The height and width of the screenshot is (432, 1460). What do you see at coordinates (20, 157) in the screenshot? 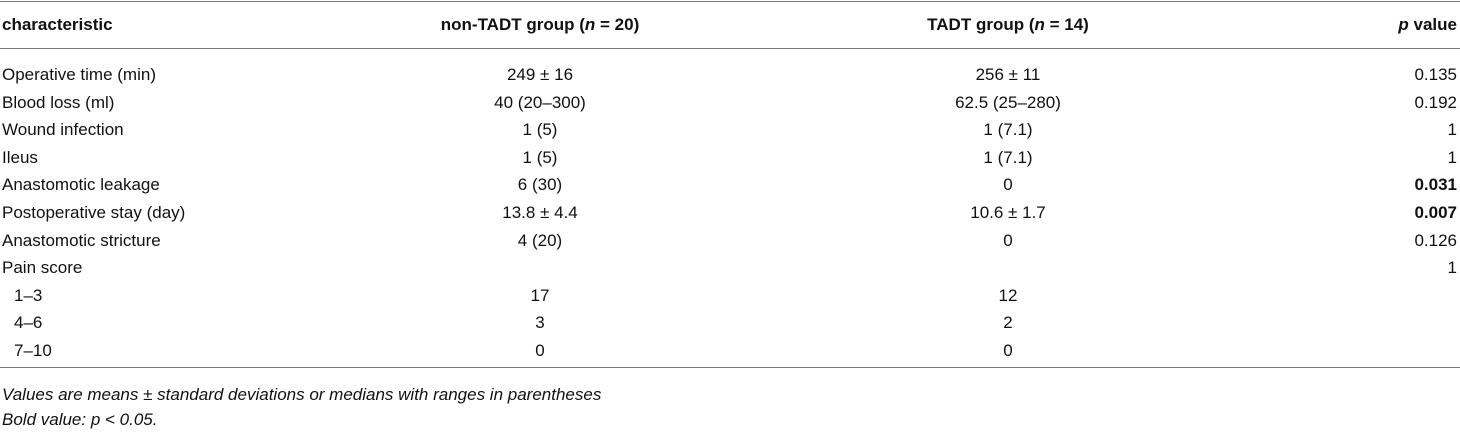
I see `row-label: Ileus` at bounding box center [20, 157].